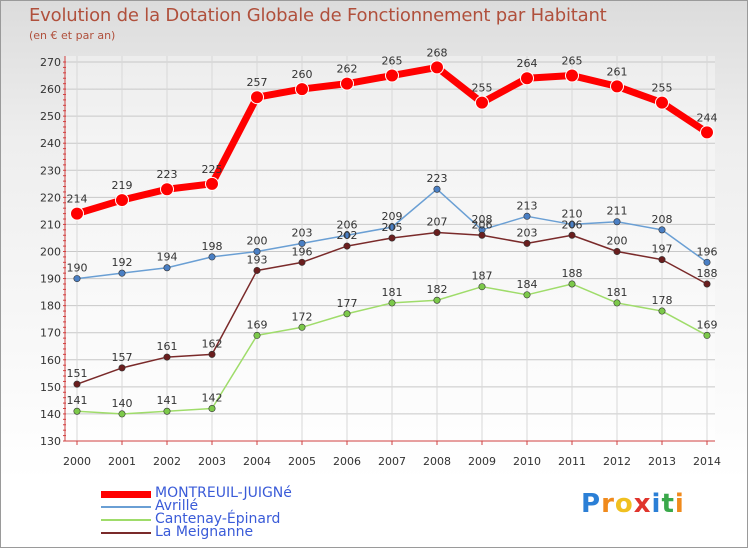 This screenshot has width=750, height=550. What do you see at coordinates (707, 251) in the screenshot?
I see `series-1-data-label: 196` at bounding box center [707, 251].